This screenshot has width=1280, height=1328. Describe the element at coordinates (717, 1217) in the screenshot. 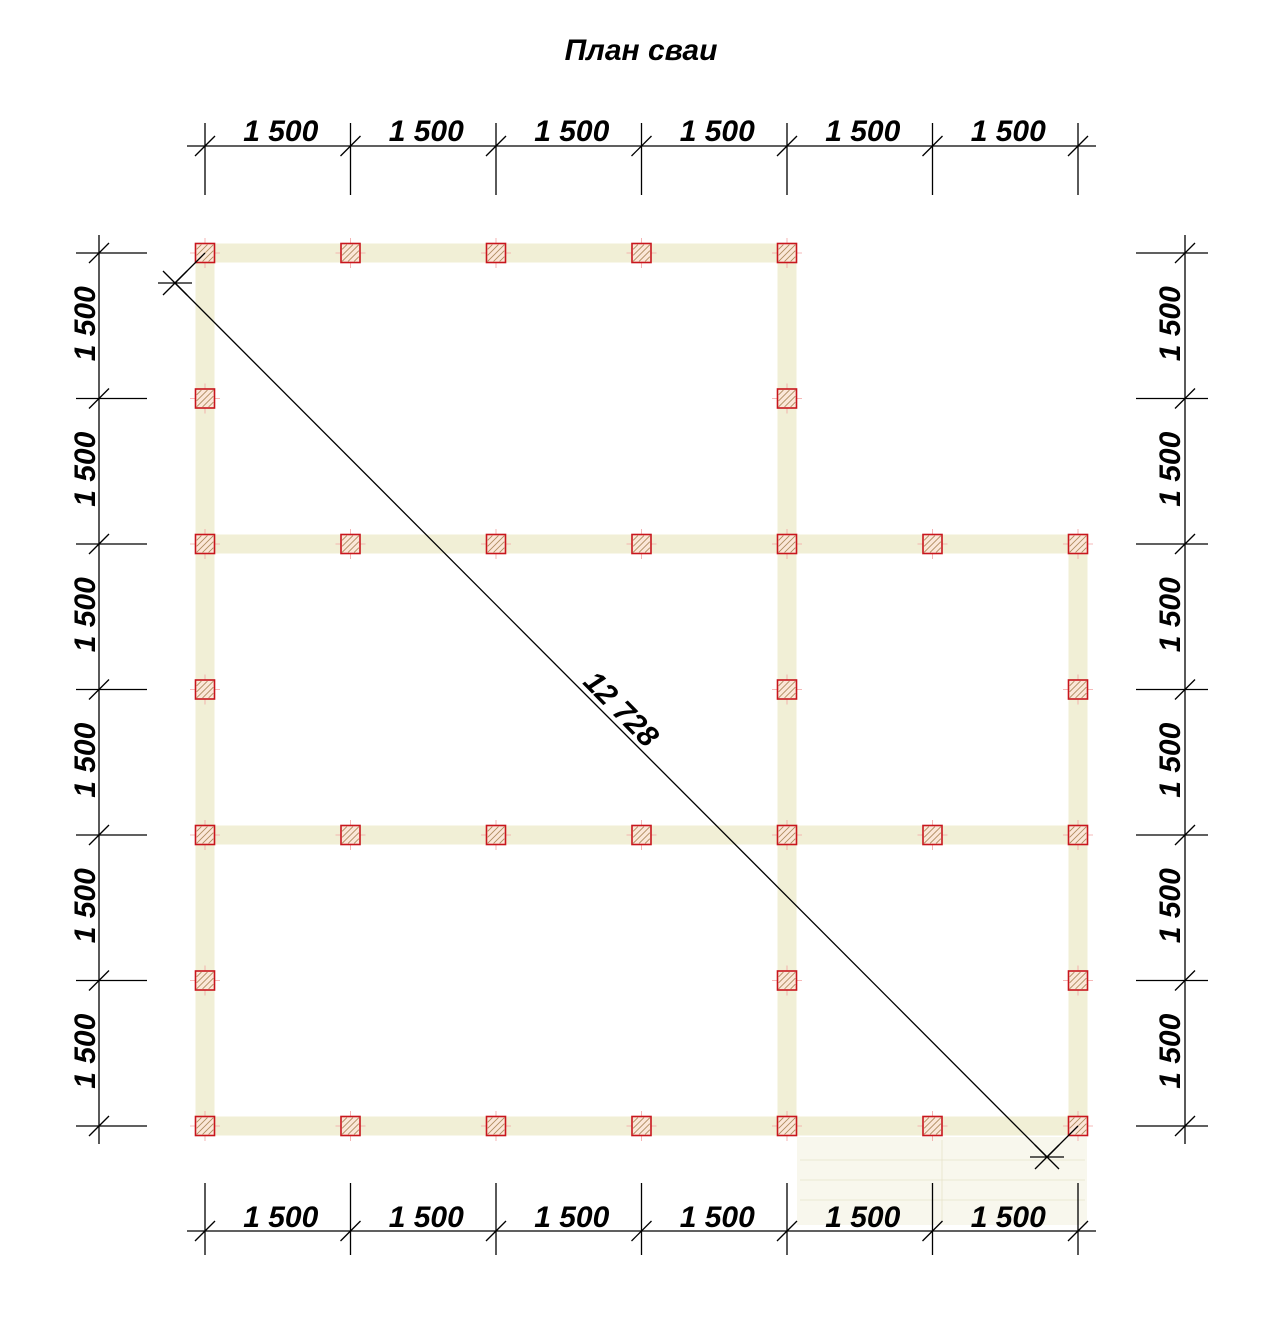

I see `dimension-label-bottom: 1 500` at that location.